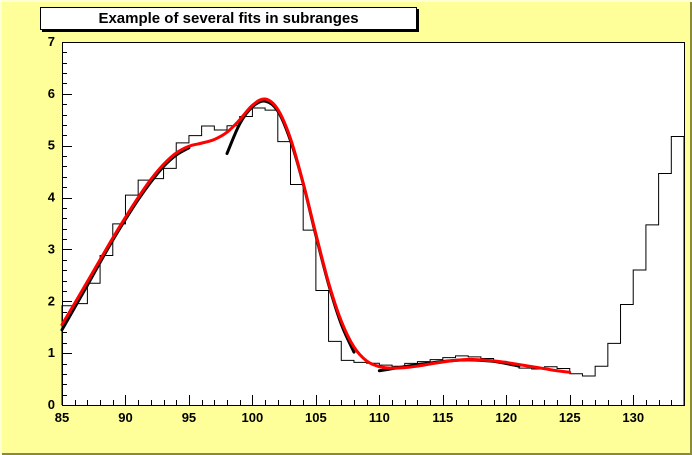 The image size is (692, 455). Describe the element at coordinates (51, 248) in the screenshot. I see `y-axis-tick-label: 3` at that location.